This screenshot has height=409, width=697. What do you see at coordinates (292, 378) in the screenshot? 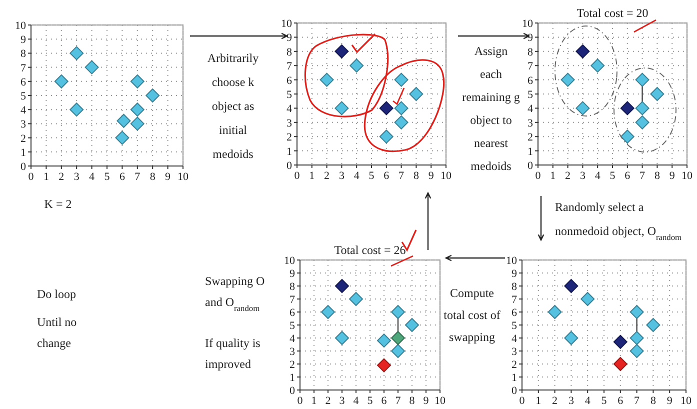
I see `y-tick-label: 1` at bounding box center [292, 378].